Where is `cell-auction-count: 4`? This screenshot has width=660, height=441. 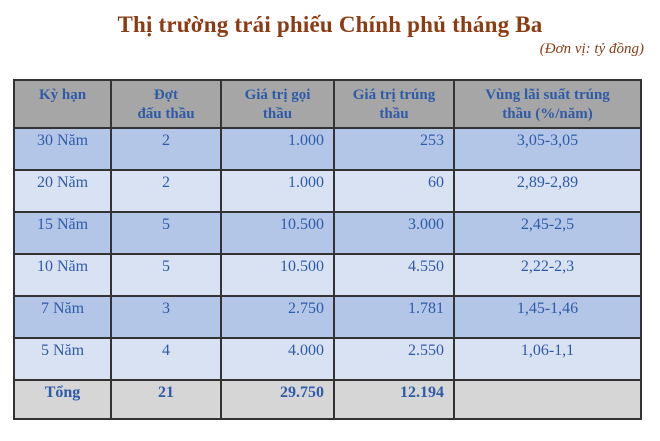
cell-auction-count: 4 is located at coordinates (166, 359).